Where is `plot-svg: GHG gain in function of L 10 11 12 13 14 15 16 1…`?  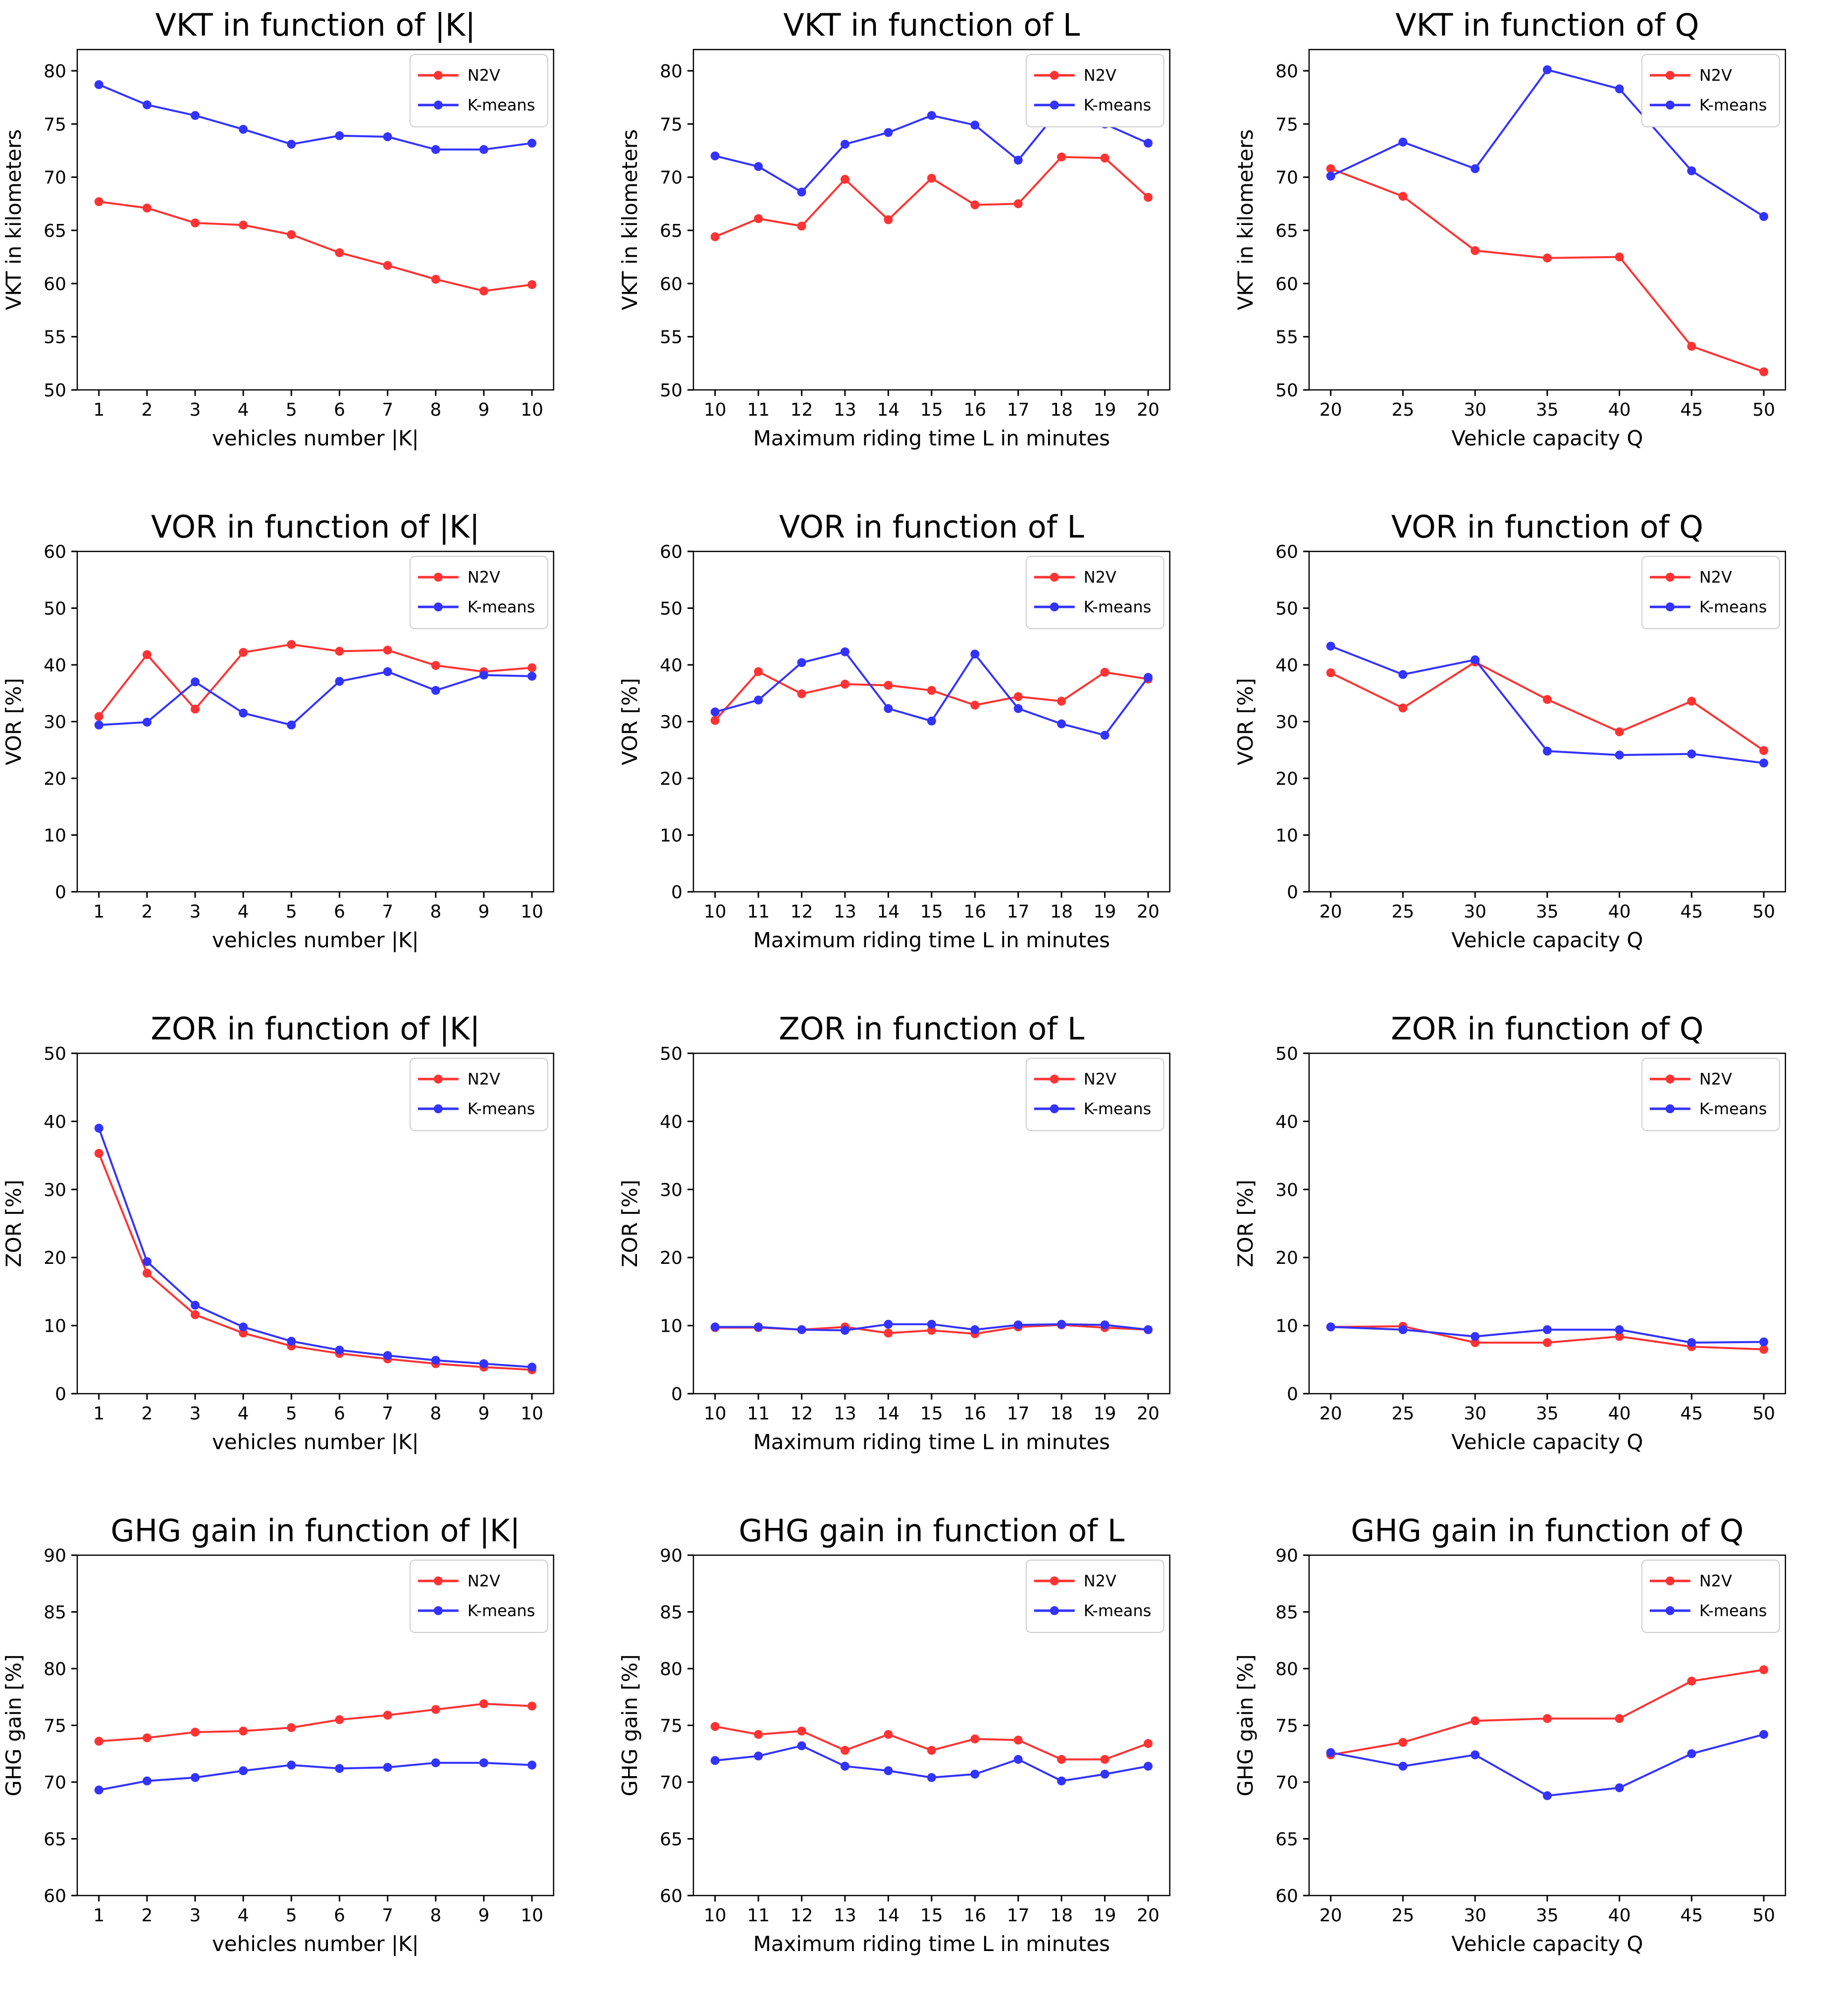
plot-svg: GHG gain in function of L 10 11 12 13 14 15 16 1… is located at coordinates (894, 1734).